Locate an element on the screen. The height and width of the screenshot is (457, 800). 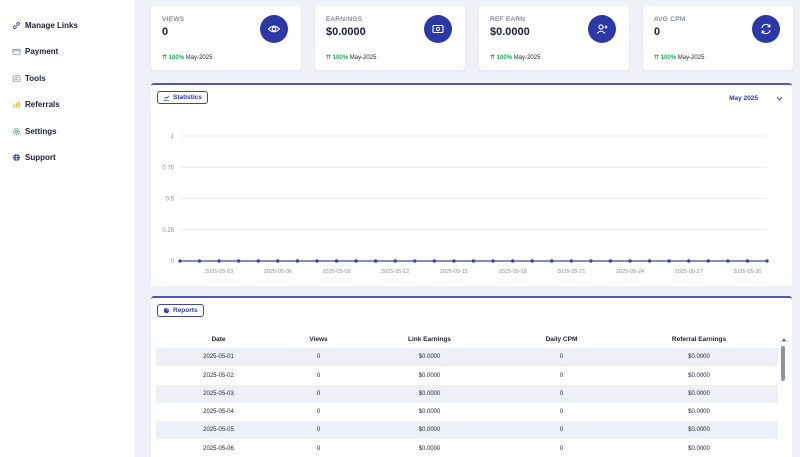
earnings-card: EARNINGS $0.0000 ⇈ 100% May-2025 is located at coordinates (390, 38).